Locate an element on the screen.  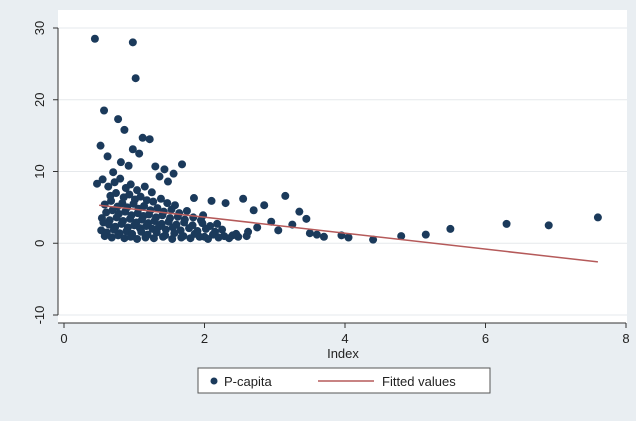
legend-label-p-capita: P-capita is located at coordinates (248, 381).